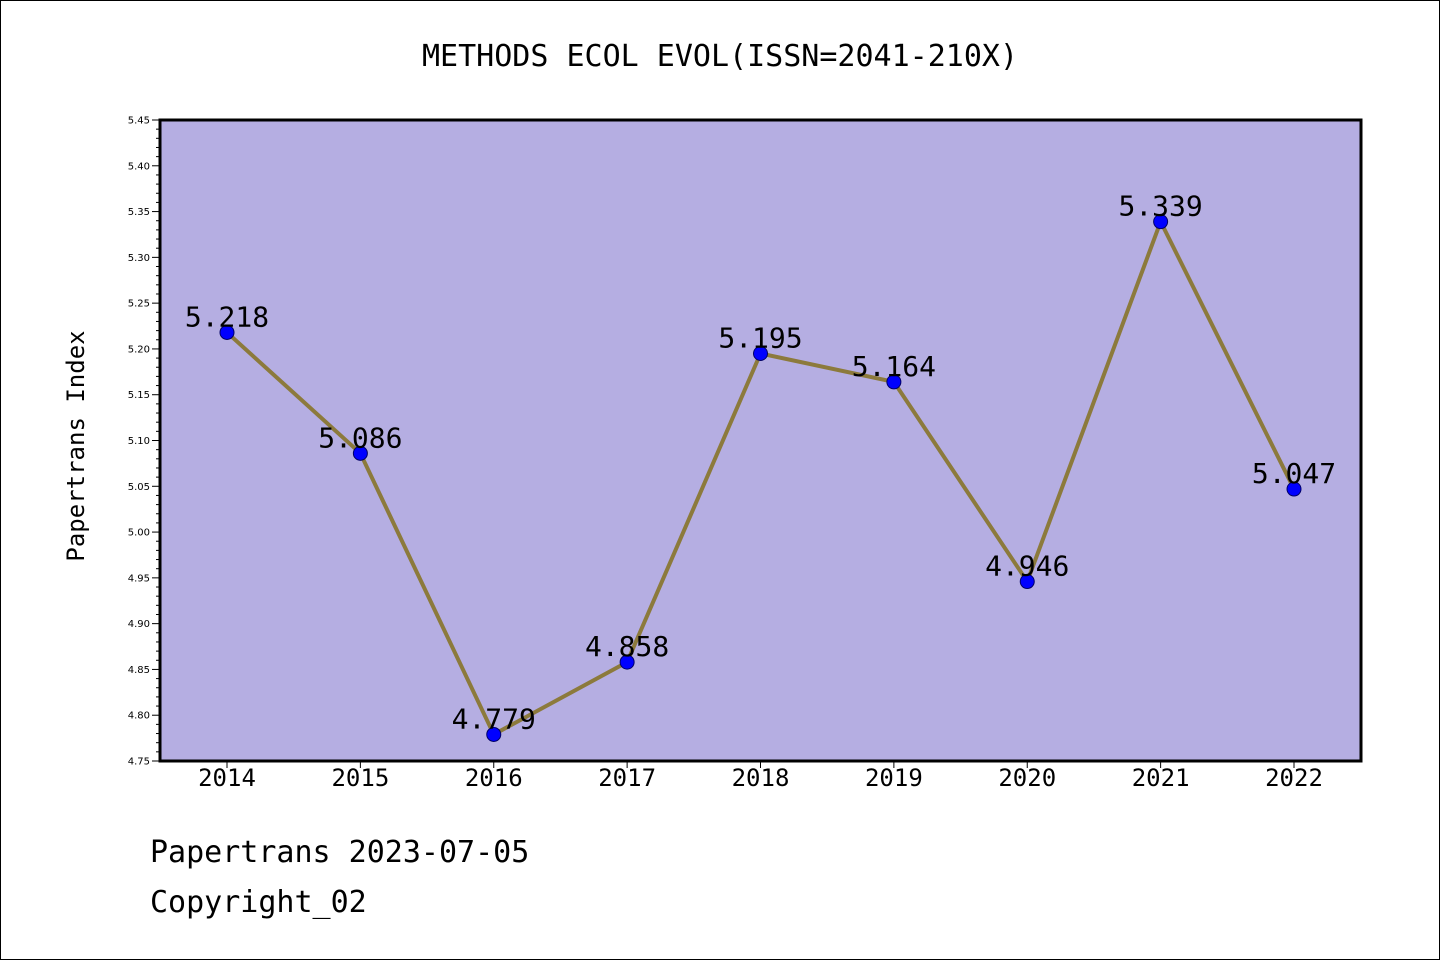 Image resolution: width=1440 pixels, height=960 pixels. Describe the element at coordinates (139, 670) in the screenshot. I see `y-tick-label: 4.85` at that location.